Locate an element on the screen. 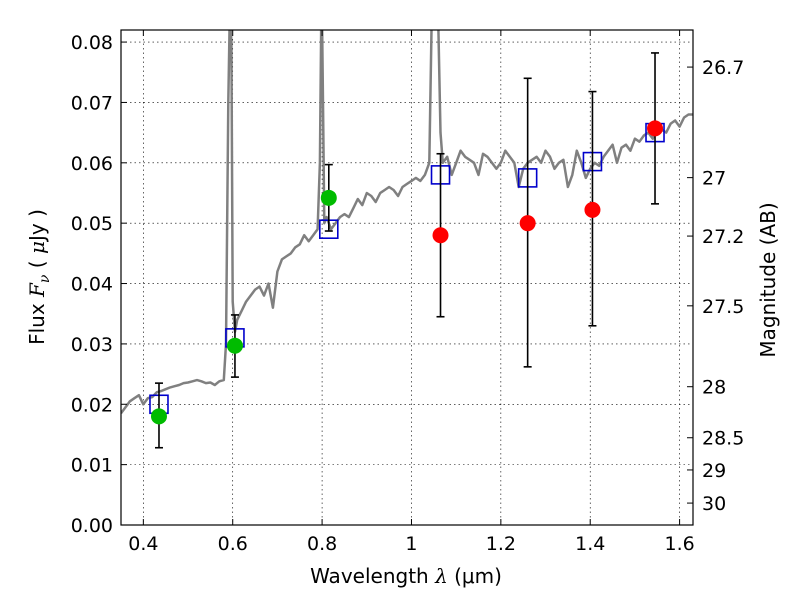 The image size is (800, 600). y-tick-label: 0.04 is located at coordinates (92, 285).